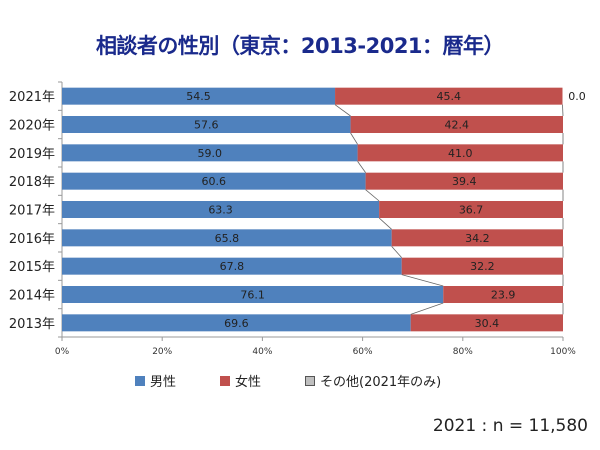 This screenshot has width=600, height=450. Describe the element at coordinates (140, 380) in the screenshot. I see `legend-swatch-male` at that location.